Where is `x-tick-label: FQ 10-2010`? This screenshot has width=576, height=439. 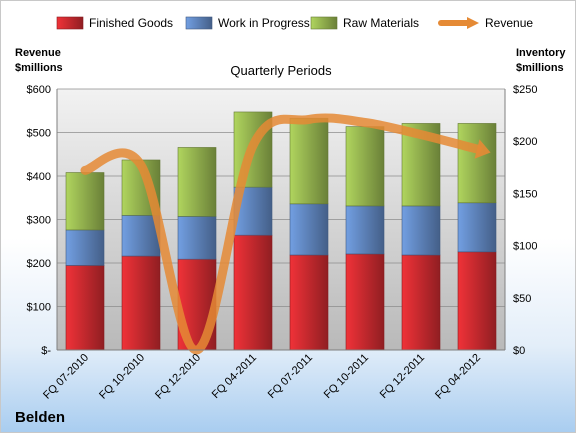
x-tick-label: FQ 10-2010 is located at coordinates (122, 377).